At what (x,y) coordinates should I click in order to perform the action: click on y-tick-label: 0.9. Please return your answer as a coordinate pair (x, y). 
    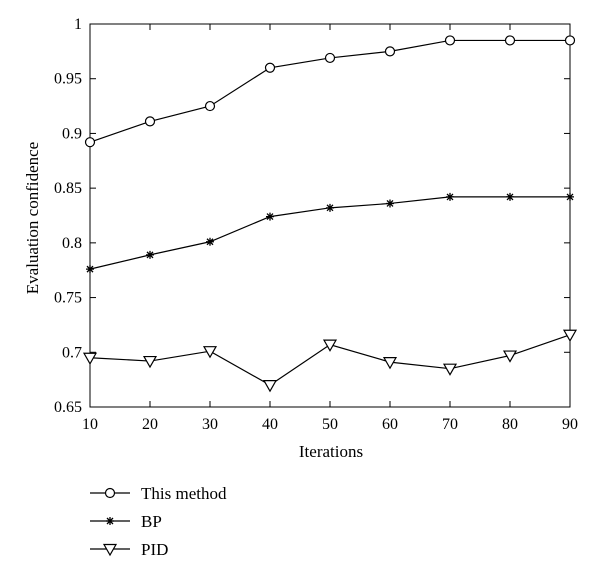
    Looking at the image, I should click on (72, 133).